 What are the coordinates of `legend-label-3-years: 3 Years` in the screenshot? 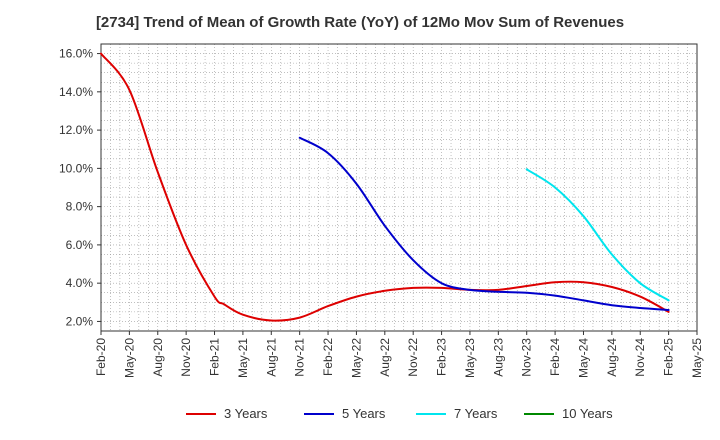 It's located at (246, 413).